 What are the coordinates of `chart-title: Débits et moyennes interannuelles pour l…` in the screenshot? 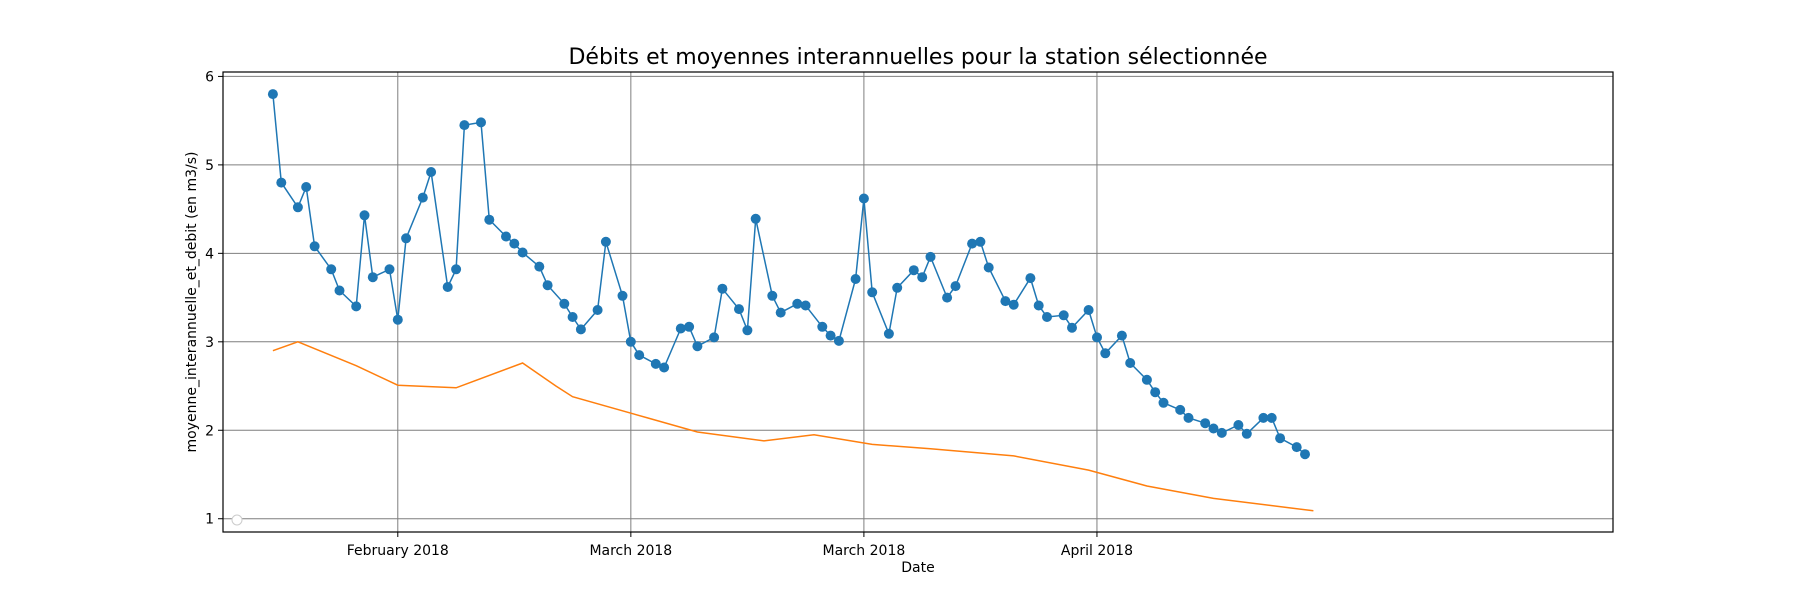 It's located at (917, 57).